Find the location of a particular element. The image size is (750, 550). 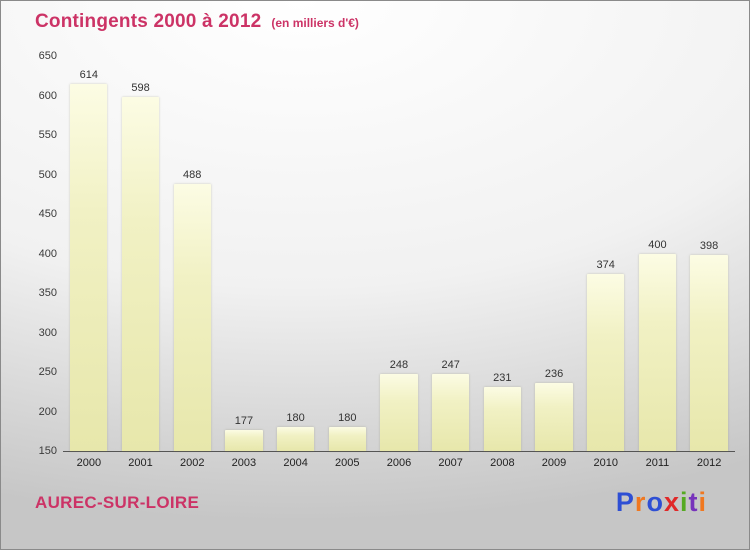

y-tick-label: 650 is located at coordinates (47, 56).